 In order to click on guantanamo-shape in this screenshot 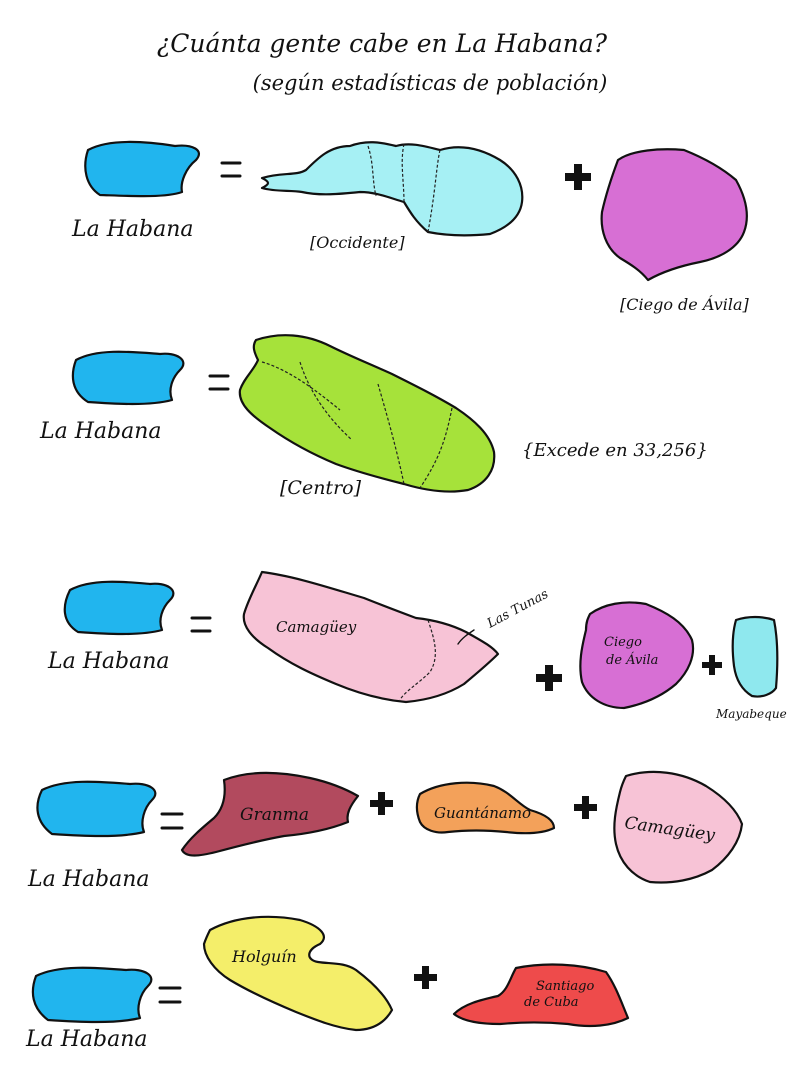, I will do `click(485, 808)`.